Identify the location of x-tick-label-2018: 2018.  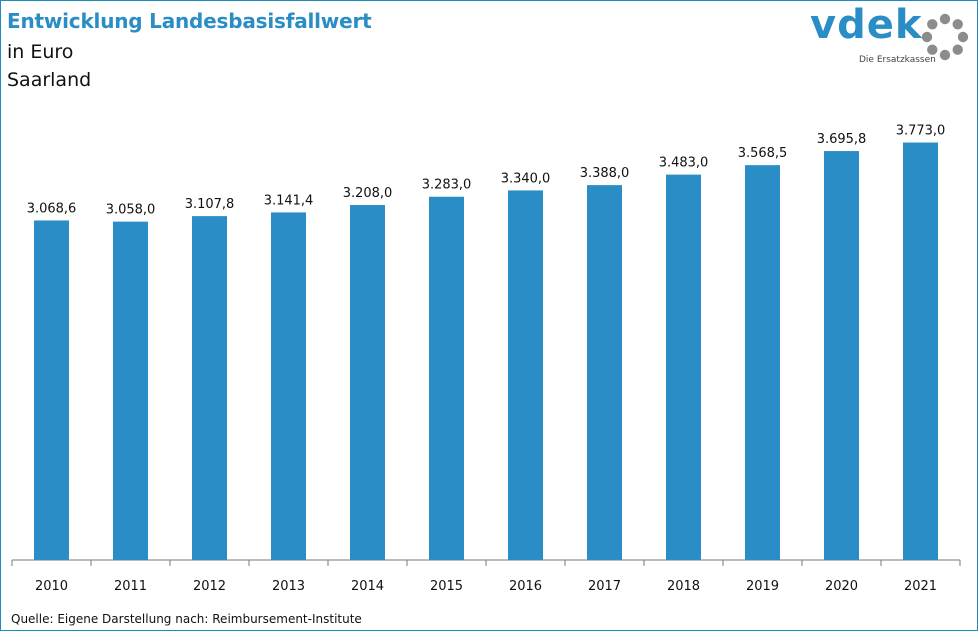
(683, 586).